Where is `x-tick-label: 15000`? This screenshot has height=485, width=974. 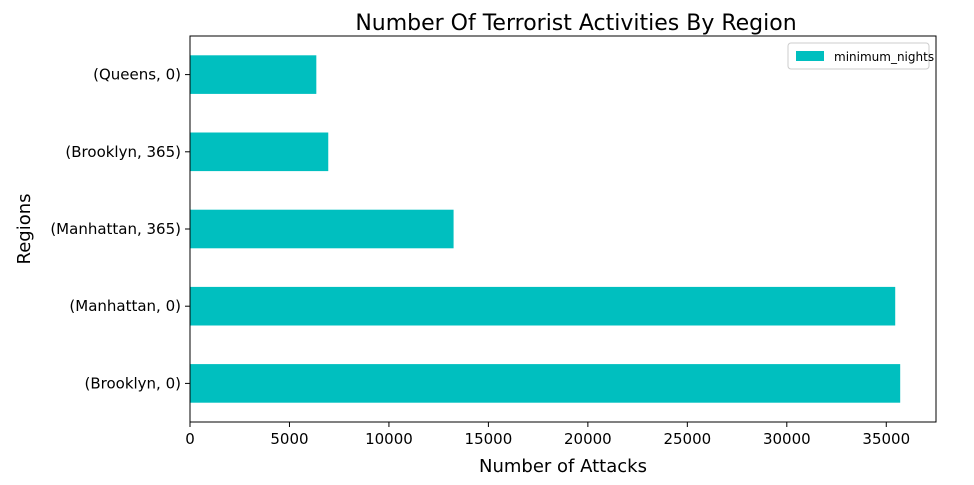
x-tick-label: 15000 is located at coordinates (489, 439).